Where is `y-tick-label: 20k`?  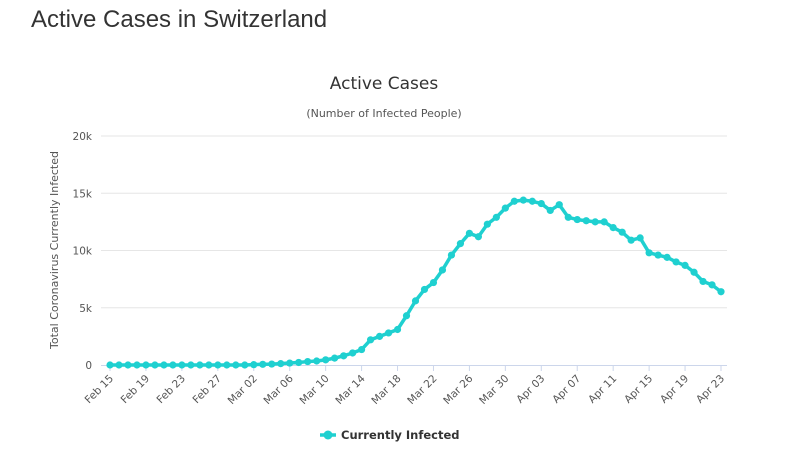 y-tick-label: 20k is located at coordinates (83, 137).